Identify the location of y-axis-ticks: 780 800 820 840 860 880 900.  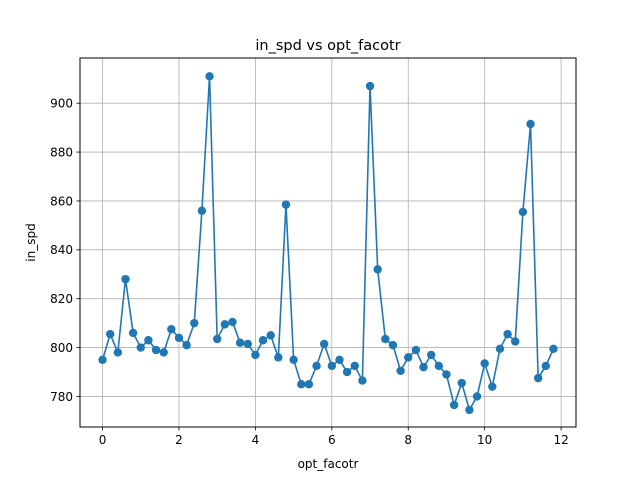
(65, 250).